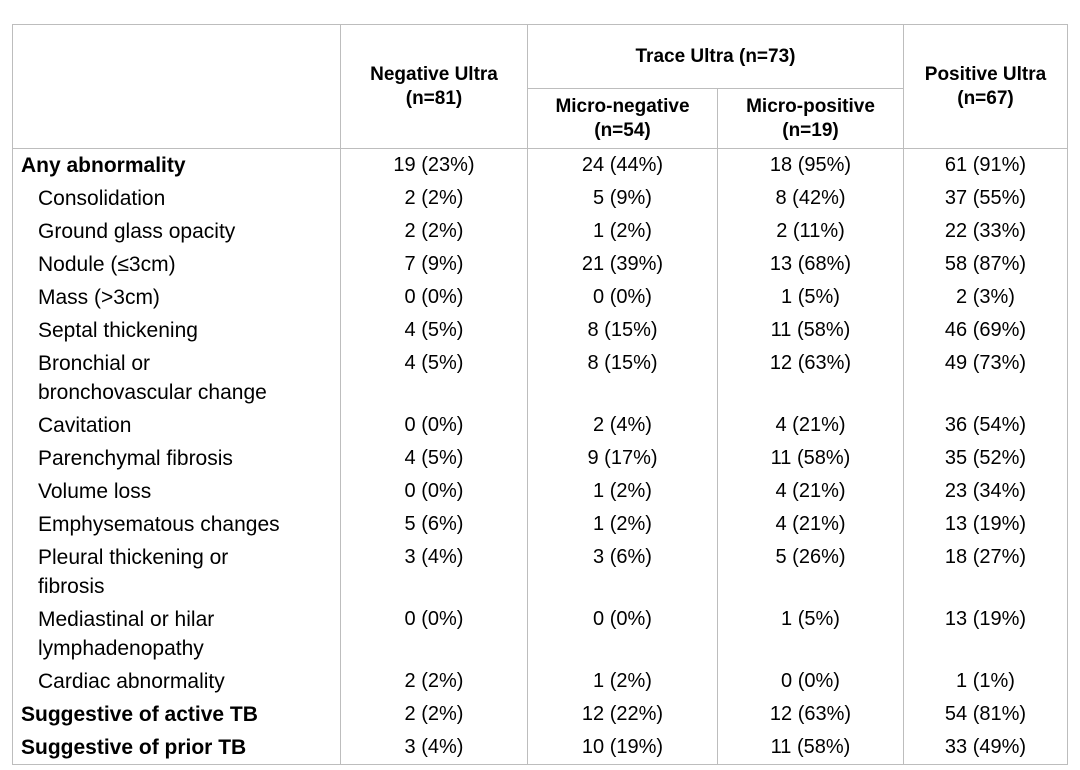 The width and height of the screenshot is (1080, 770). What do you see at coordinates (985, 714) in the screenshot?
I see `cell-value: 54 (81%)` at bounding box center [985, 714].